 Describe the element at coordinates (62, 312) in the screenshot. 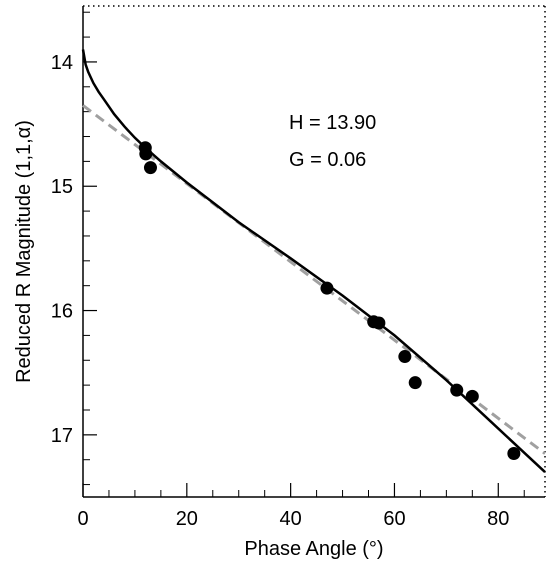

I see `y-tick-label: 16` at that location.